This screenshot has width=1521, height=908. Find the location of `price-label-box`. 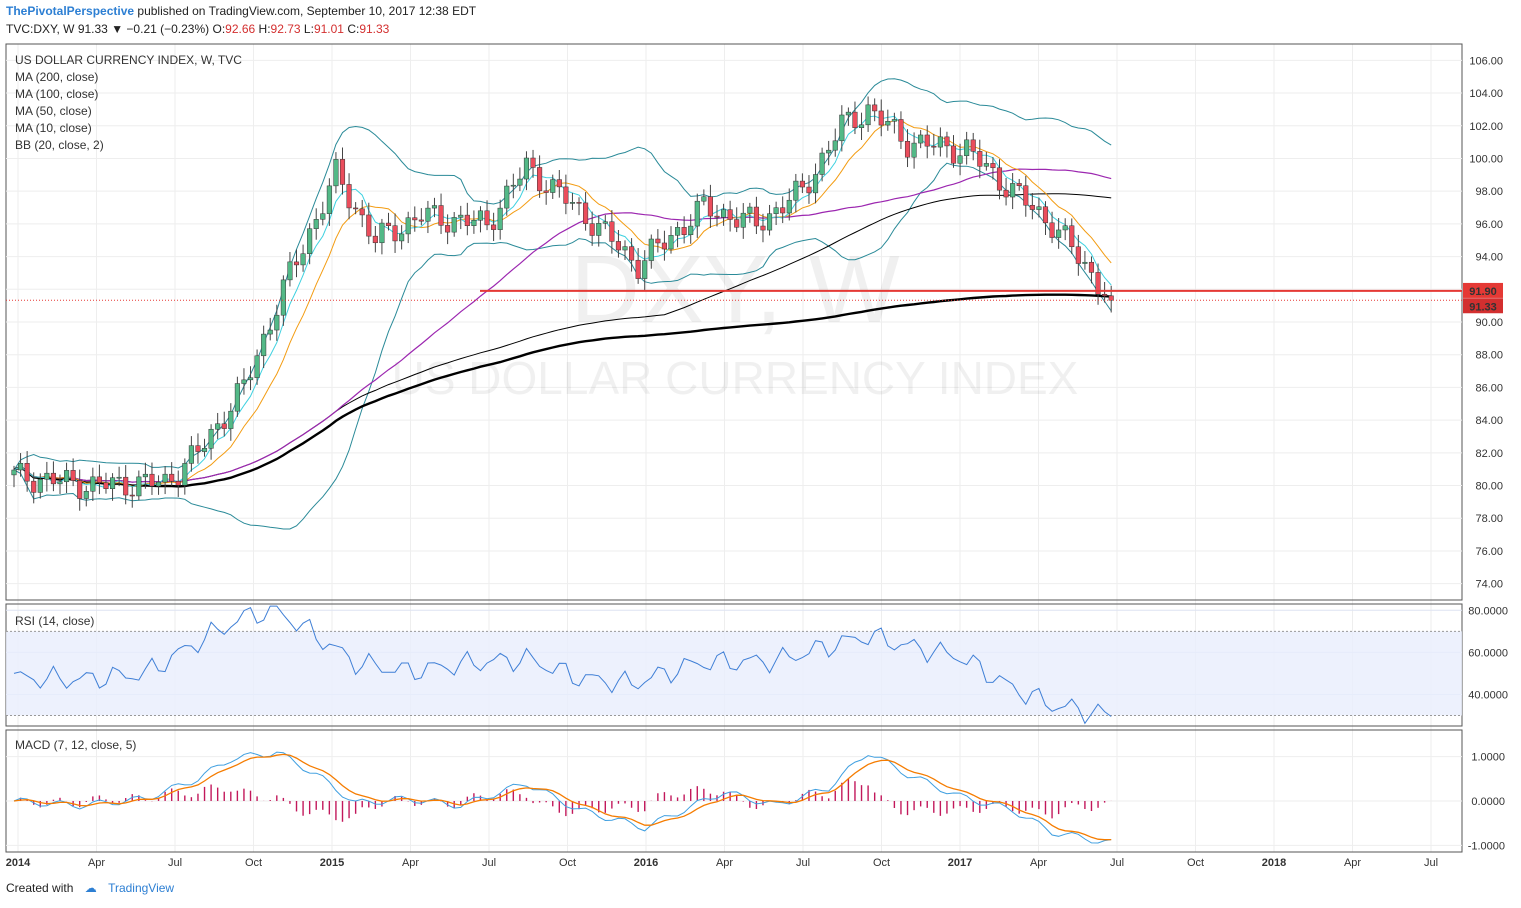

price-label-box is located at coordinates (1483, 290).